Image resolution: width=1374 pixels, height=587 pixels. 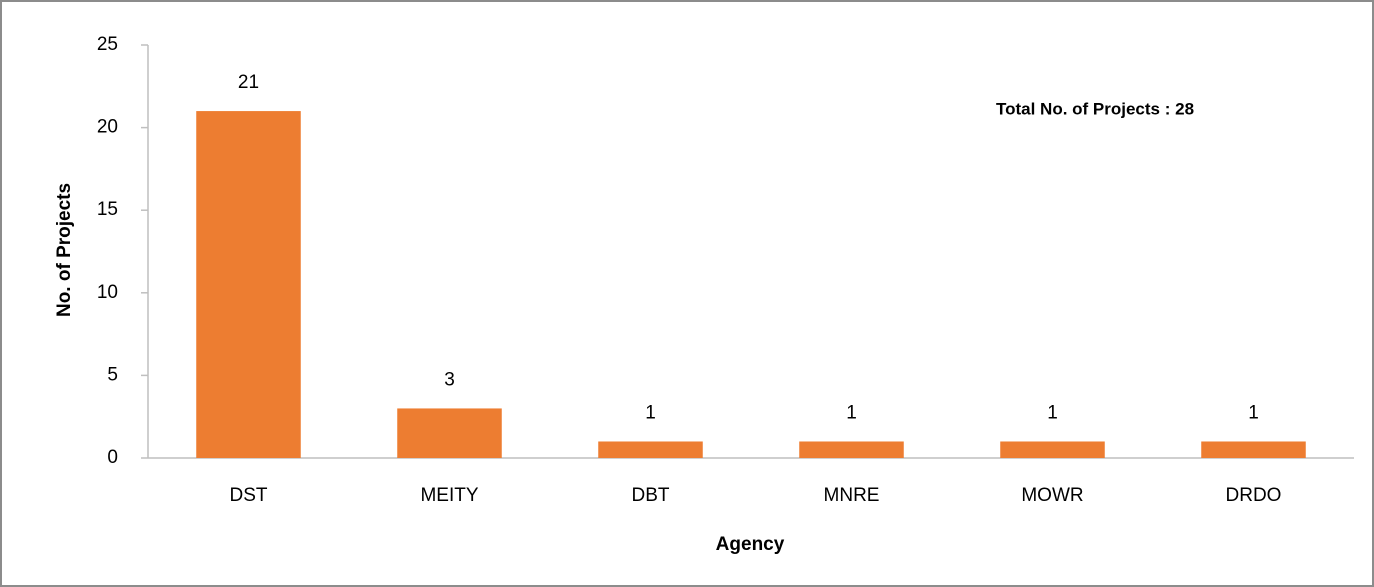 I want to click on data-label: 21, so click(x=248, y=82).